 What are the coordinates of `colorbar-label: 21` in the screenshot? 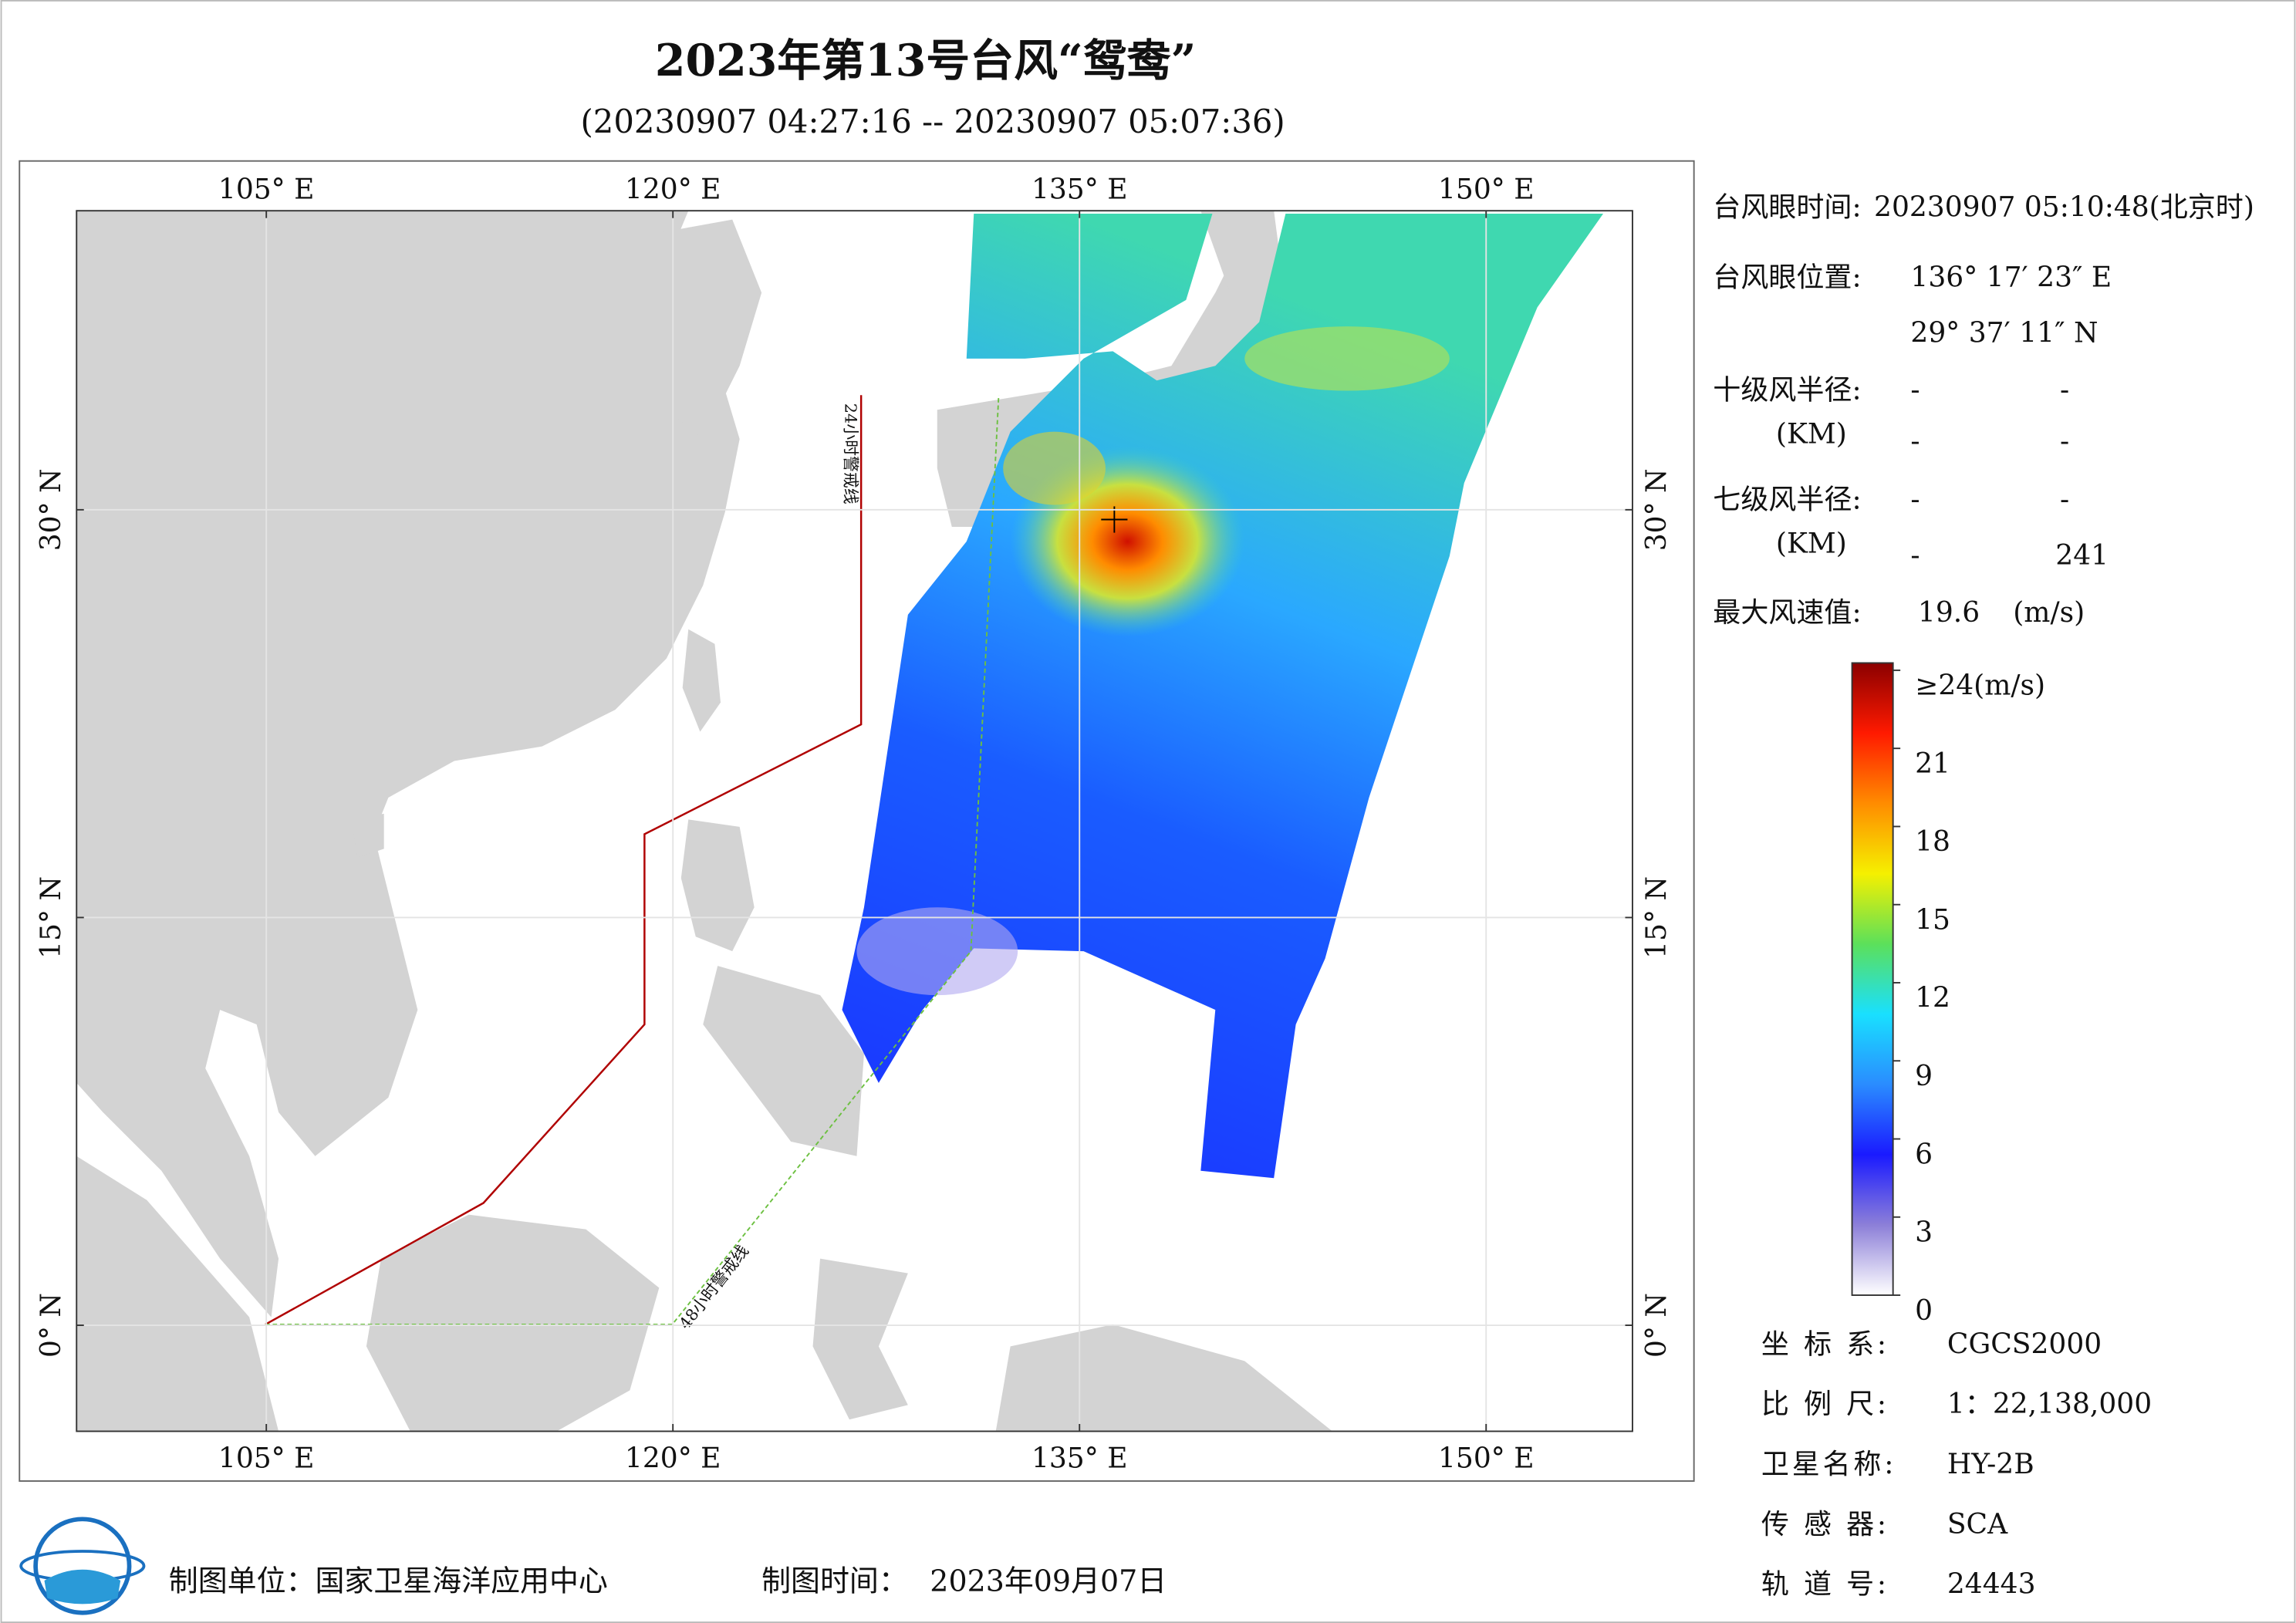 It's located at (1932, 764).